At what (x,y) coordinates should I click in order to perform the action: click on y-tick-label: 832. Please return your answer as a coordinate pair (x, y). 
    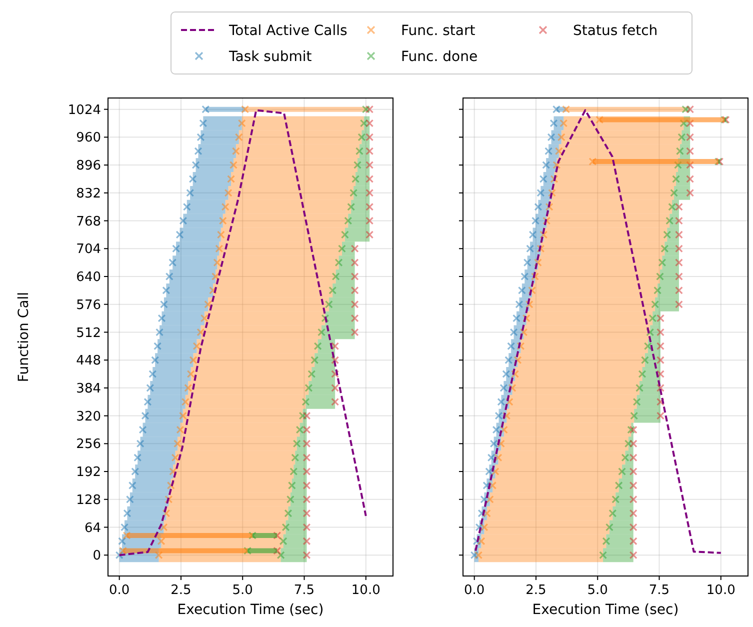
    Looking at the image, I should click on (88, 194).